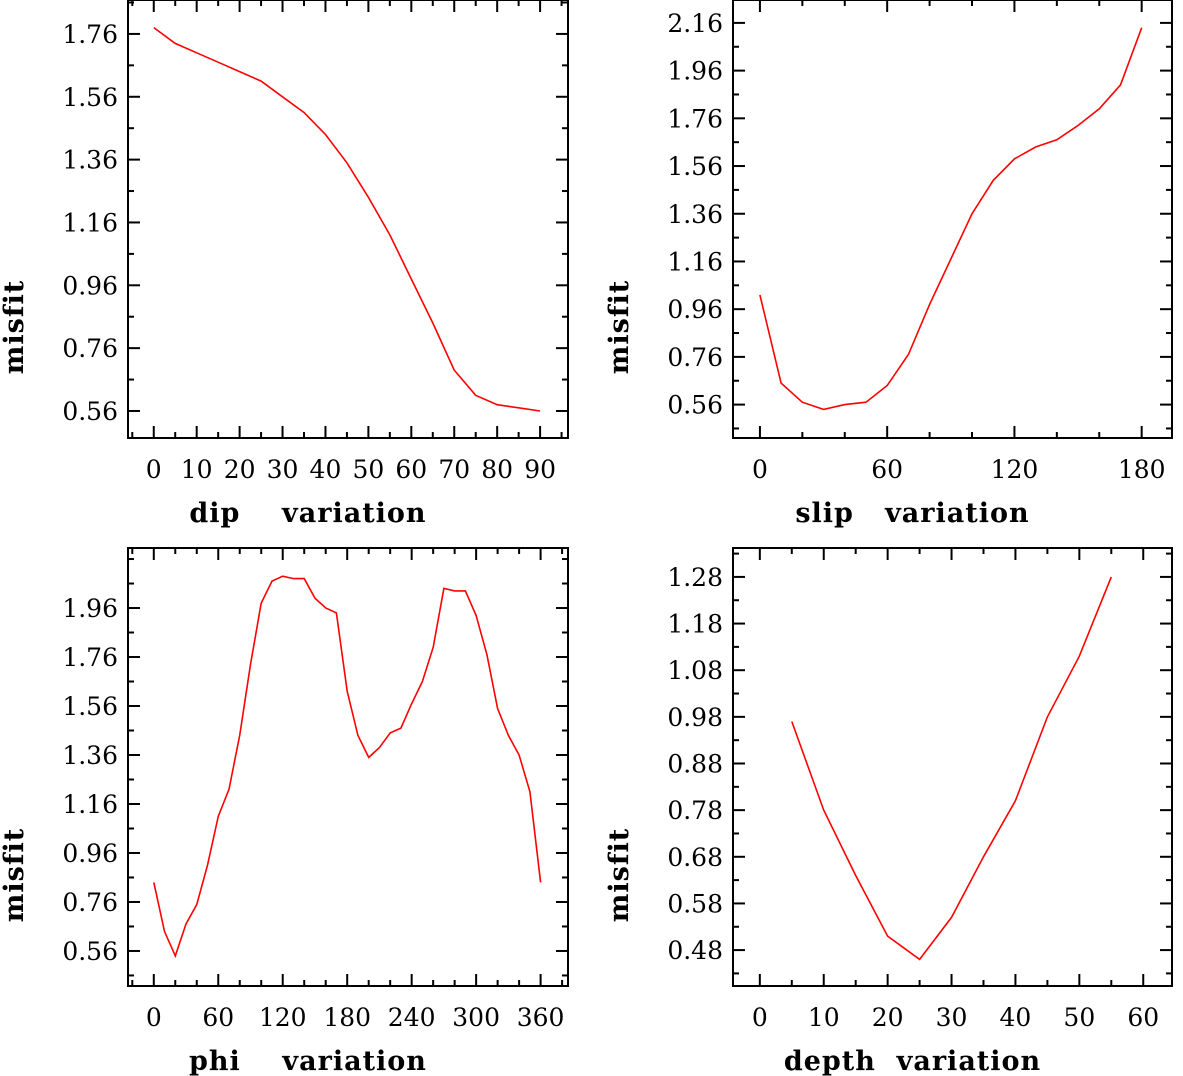 This screenshot has width=1183, height=1076. Describe the element at coordinates (307, 513) in the screenshot. I see `x-axis-label: dip variation` at that location.